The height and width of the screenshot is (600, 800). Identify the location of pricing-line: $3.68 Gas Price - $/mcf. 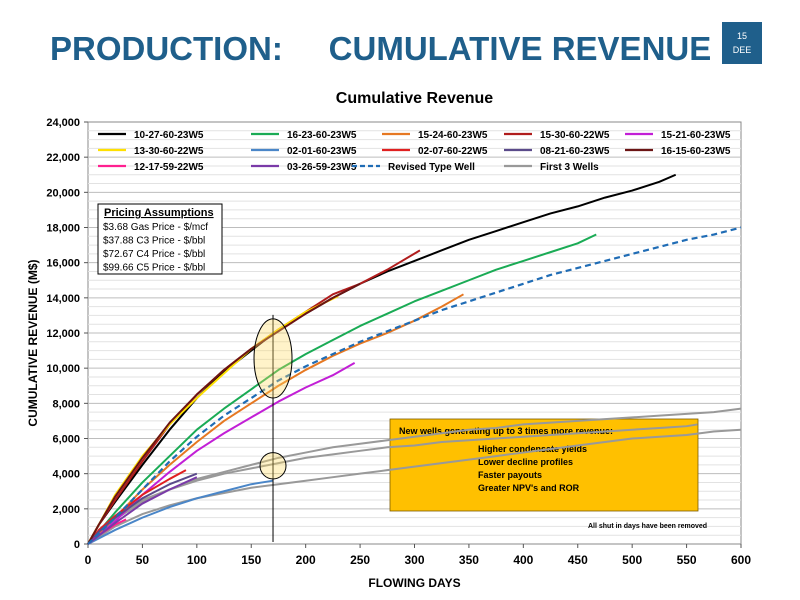
(155, 227).